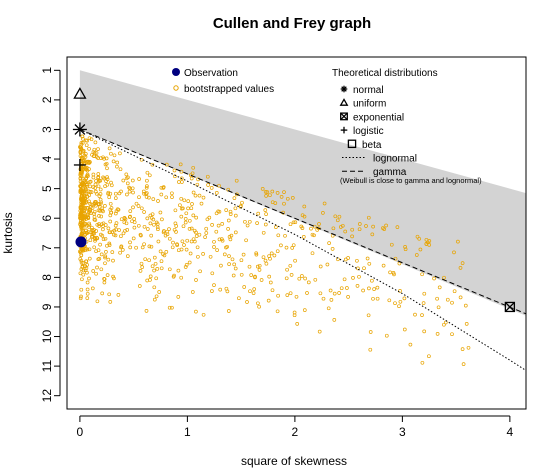 The image size is (540, 475). What do you see at coordinates (510, 432) in the screenshot?
I see `x-tick-label: 4` at bounding box center [510, 432].